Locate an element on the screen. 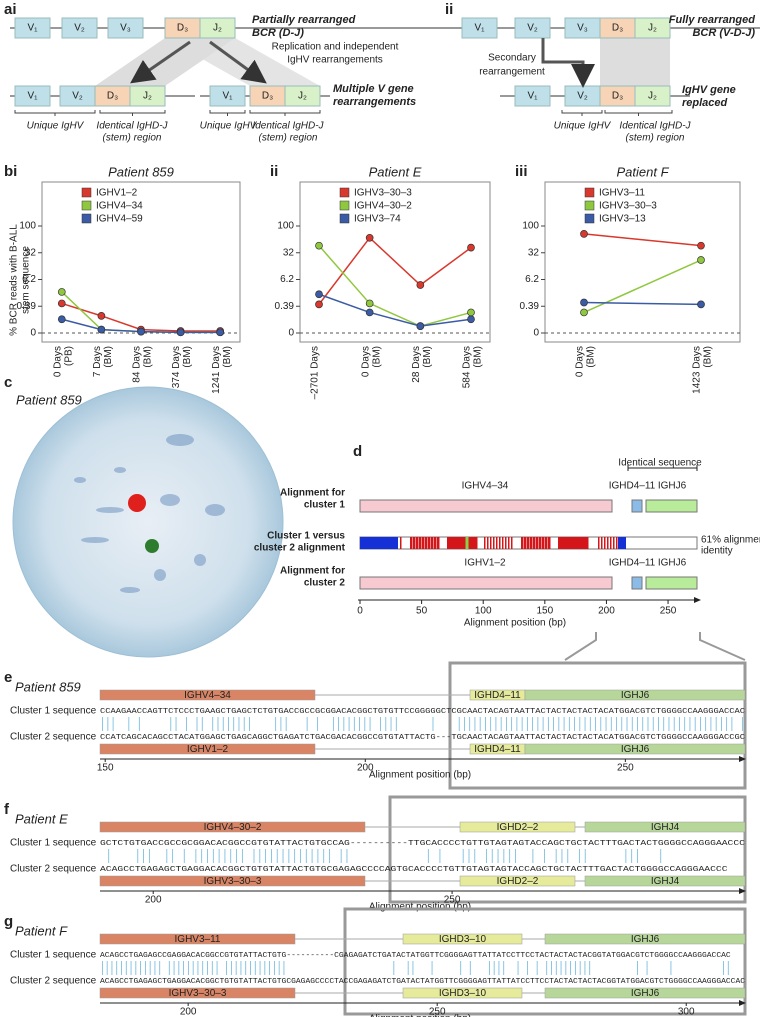 The image size is (760, 1017). j-gene is located at coordinates (671, 506).